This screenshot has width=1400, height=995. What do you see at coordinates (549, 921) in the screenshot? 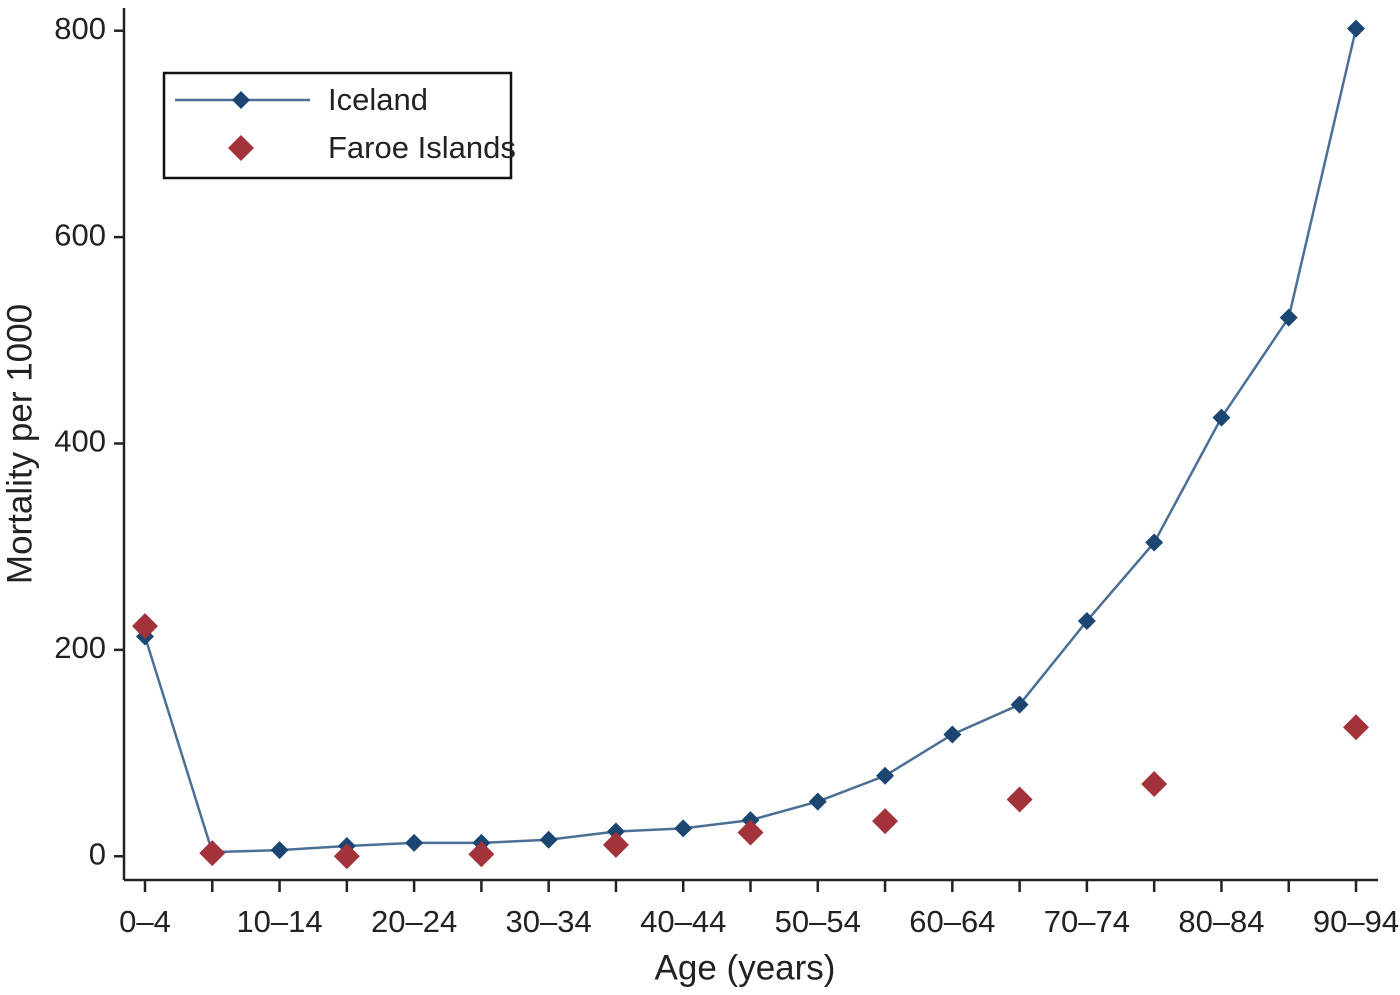
I see `x-tick-label: 30–34` at bounding box center [549, 921].